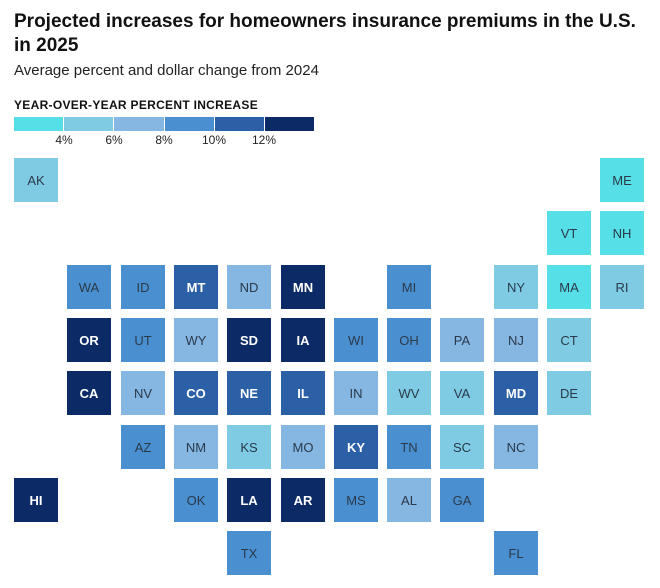 This screenshot has width=660, height=588. I want to click on state-tile-al: AL, so click(409, 500).